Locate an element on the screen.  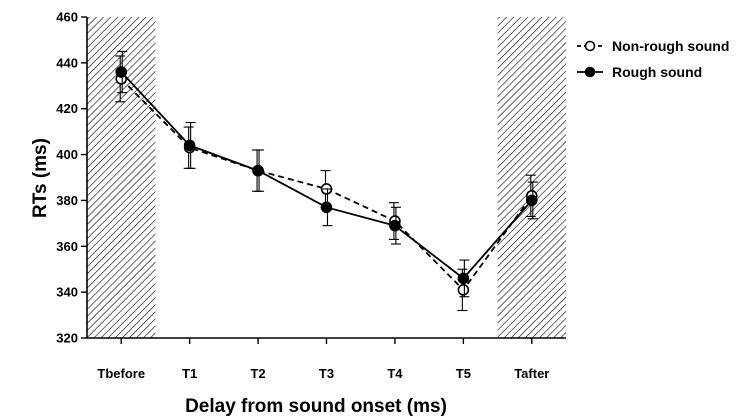
x-tick-label-t3: T3 is located at coordinates (326, 373).